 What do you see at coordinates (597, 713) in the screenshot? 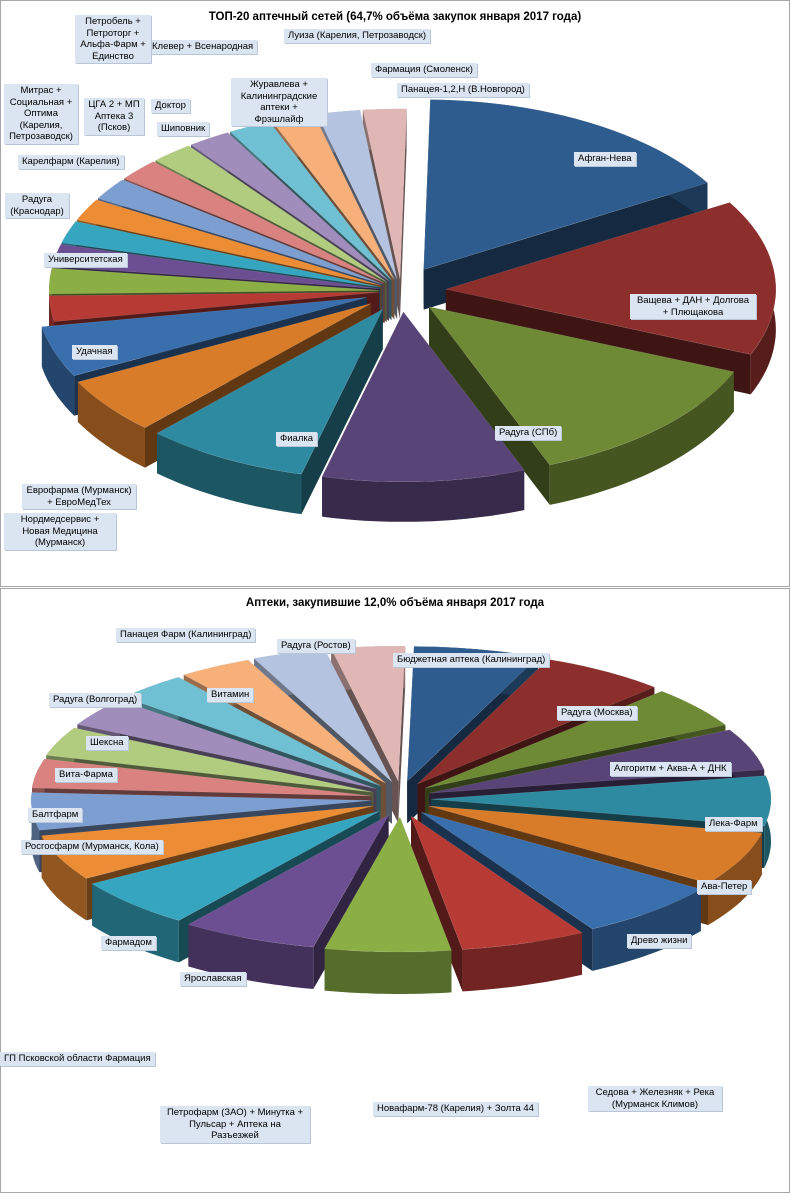
I see `slice-label: Радуга (Москва)` at bounding box center [597, 713].